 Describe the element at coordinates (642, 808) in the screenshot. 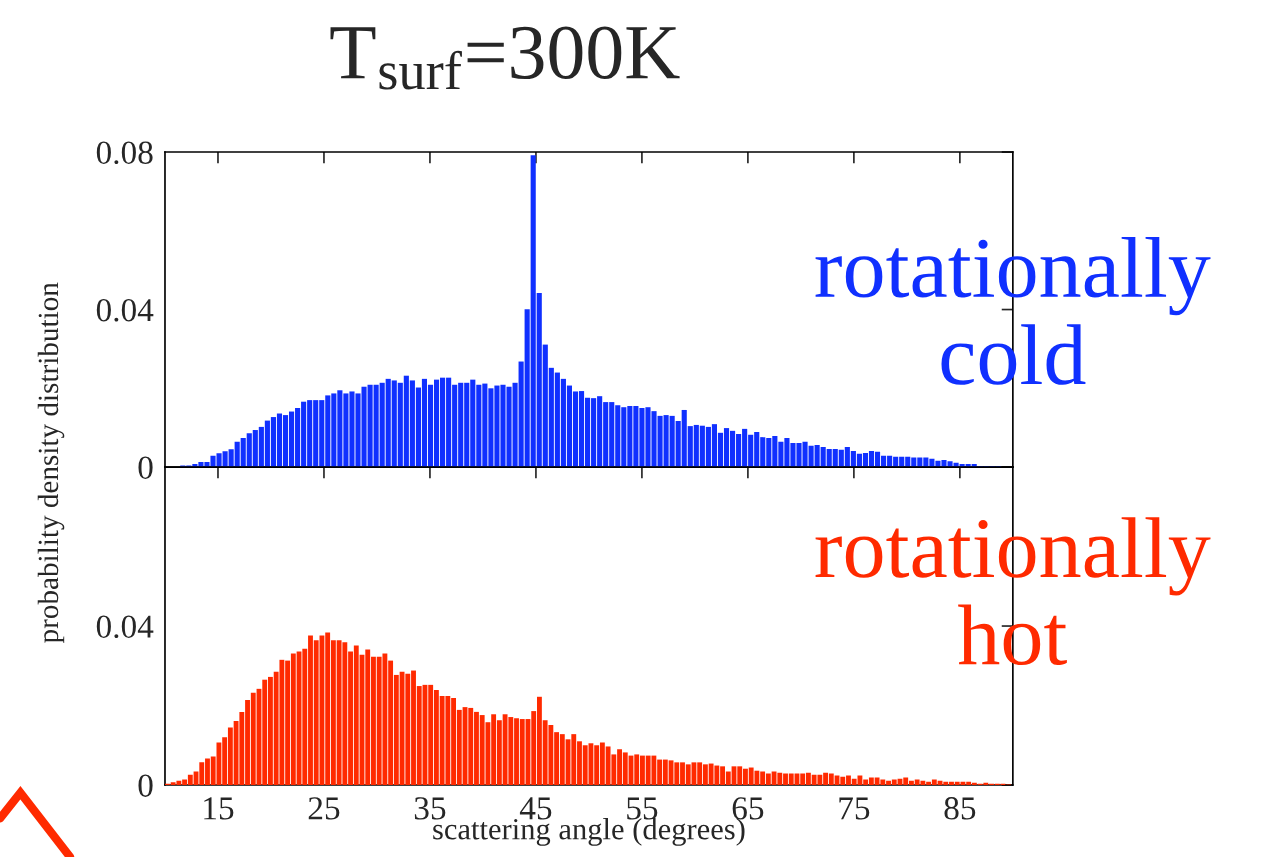

I see `x-tick-label: 55` at that location.